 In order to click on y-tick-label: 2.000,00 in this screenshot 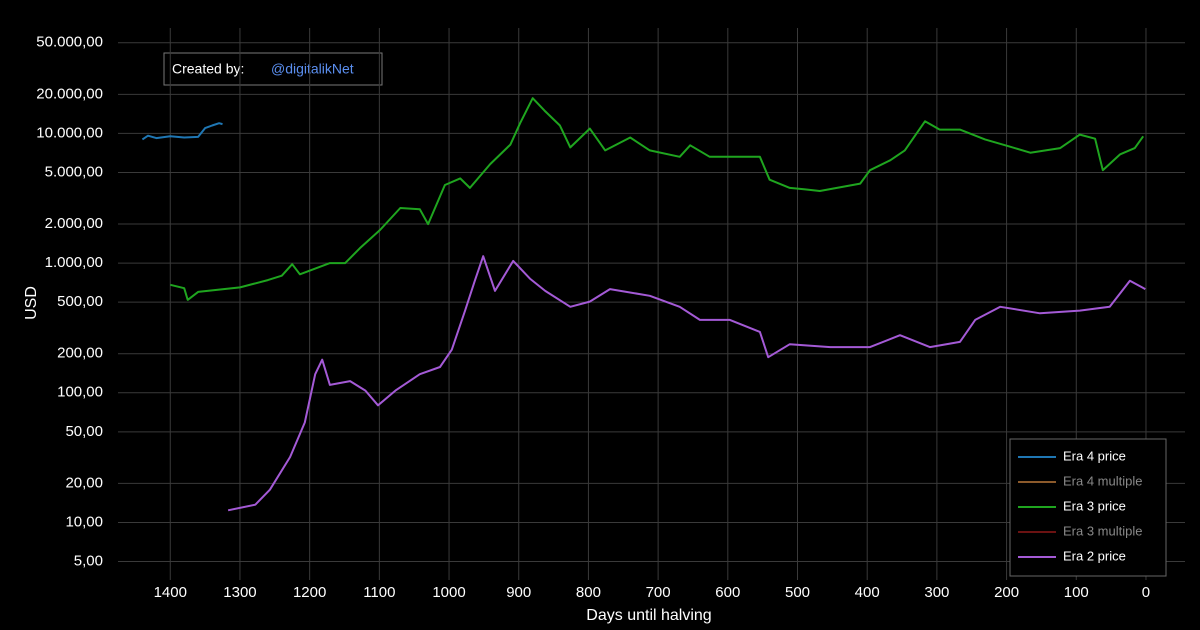, I will do `click(74, 223)`.